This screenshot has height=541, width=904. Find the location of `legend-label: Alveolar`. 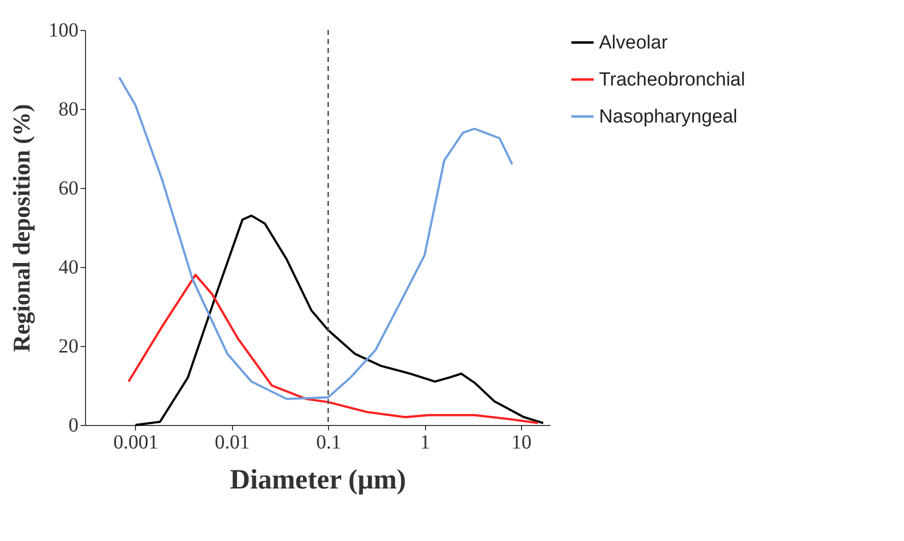

legend-label: Alveolar is located at coordinates (633, 43).